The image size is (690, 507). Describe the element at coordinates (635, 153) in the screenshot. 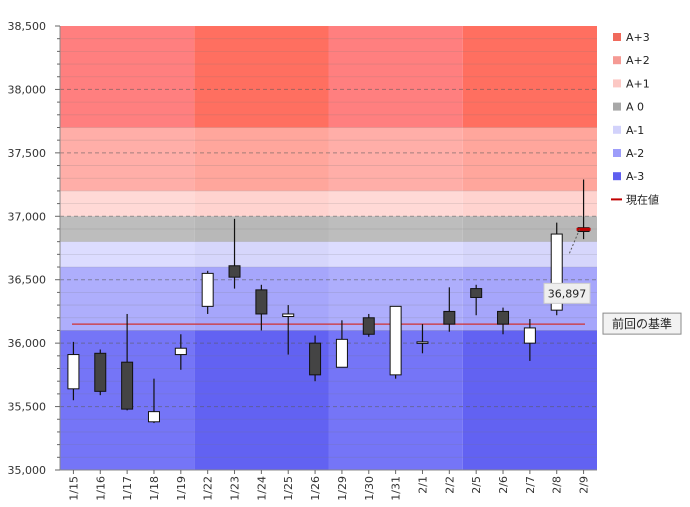

I see `legend-label: A-2` at that location.